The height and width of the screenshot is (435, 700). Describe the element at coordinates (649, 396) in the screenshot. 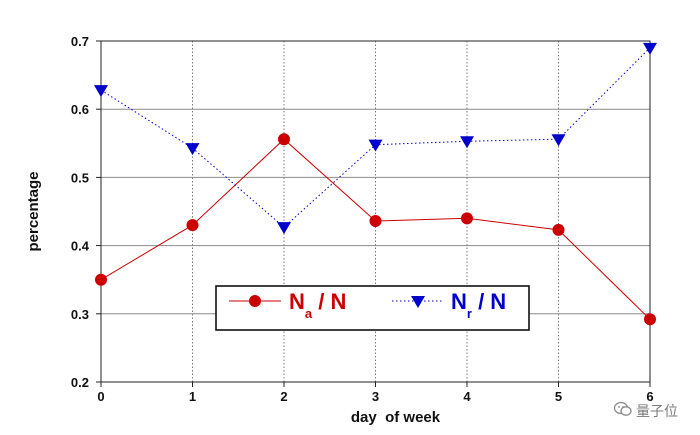

I see `x-tick-label: 6` at that location.